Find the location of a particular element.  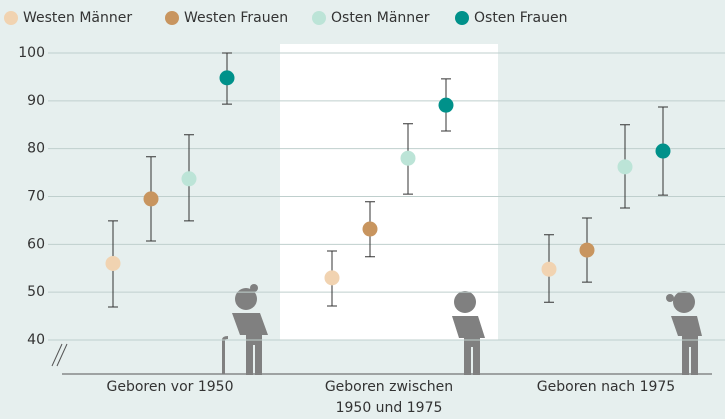

y-tick-label: 50 is located at coordinates (36, 292).